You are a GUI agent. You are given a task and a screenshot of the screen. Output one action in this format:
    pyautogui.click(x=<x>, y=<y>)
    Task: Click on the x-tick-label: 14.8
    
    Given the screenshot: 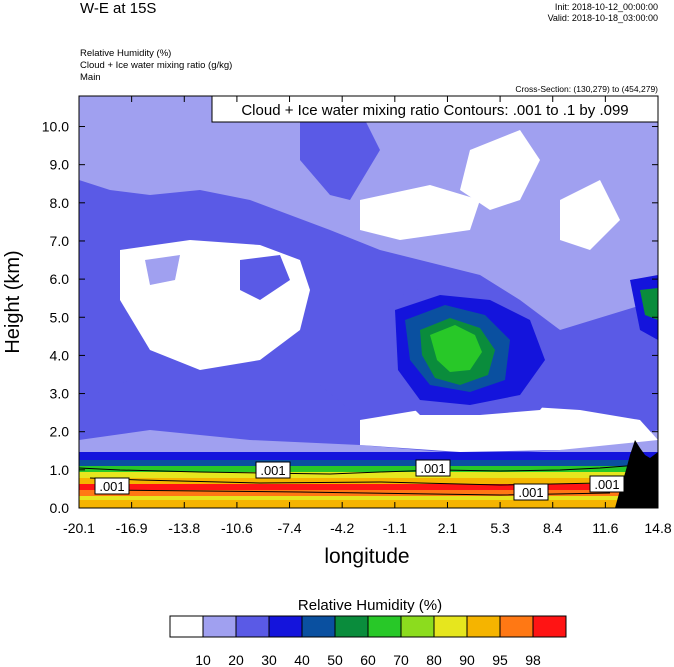 What is the action you would take?
    pyautogui.click(x=657, y=528)
    